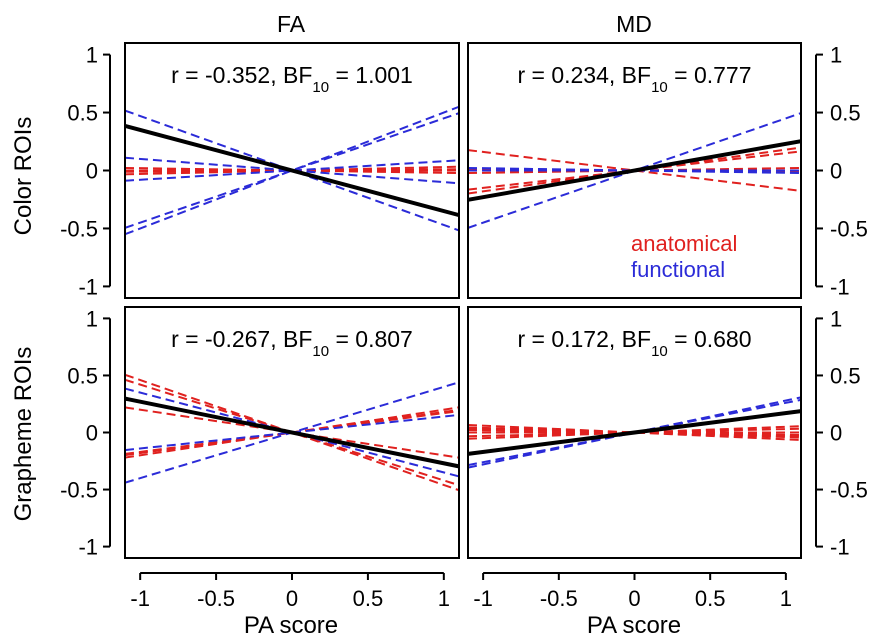 The image size is (875, 639). Describe the element at coordinates (678, 269) in the screenshot. I see `legend-item-functional: functional` at that location.